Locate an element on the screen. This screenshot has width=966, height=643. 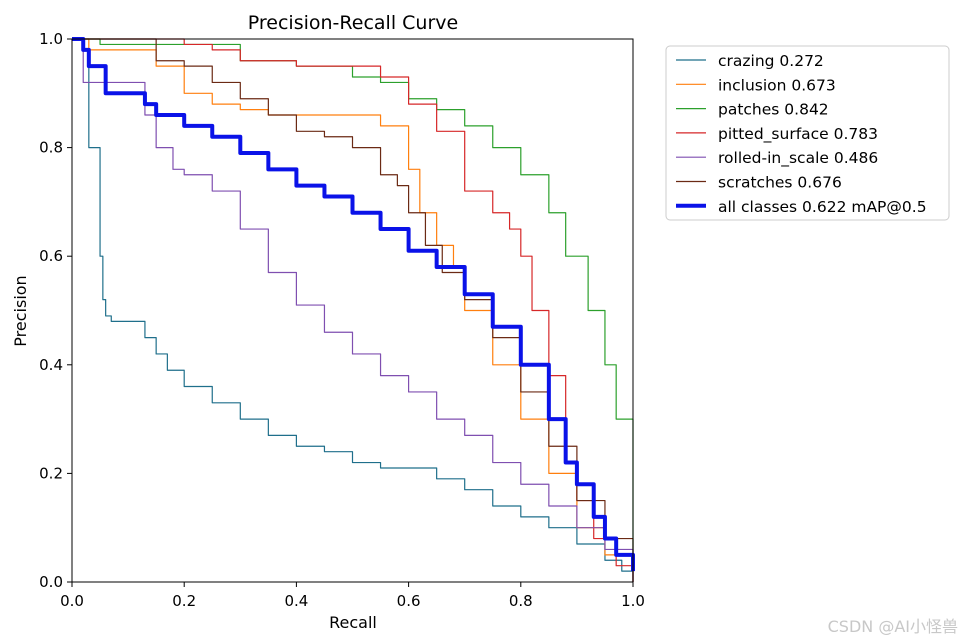
legend-box is located at coordinates (807, 133).